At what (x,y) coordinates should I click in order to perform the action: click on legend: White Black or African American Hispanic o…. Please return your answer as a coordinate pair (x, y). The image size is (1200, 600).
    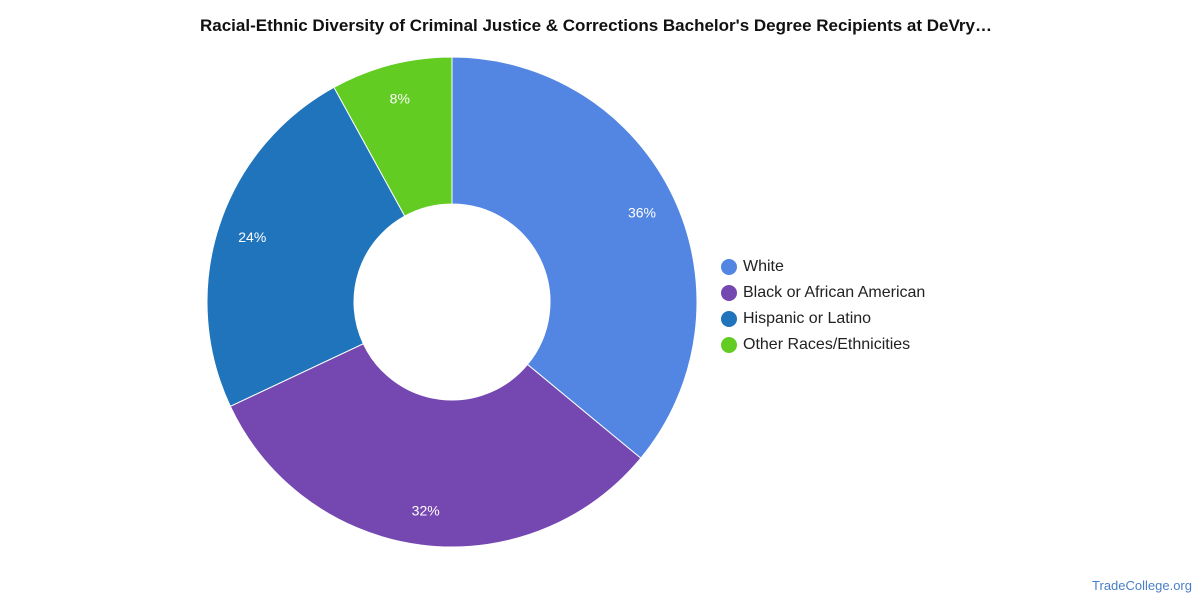
    Looking at the image, I should click on (823, 306).